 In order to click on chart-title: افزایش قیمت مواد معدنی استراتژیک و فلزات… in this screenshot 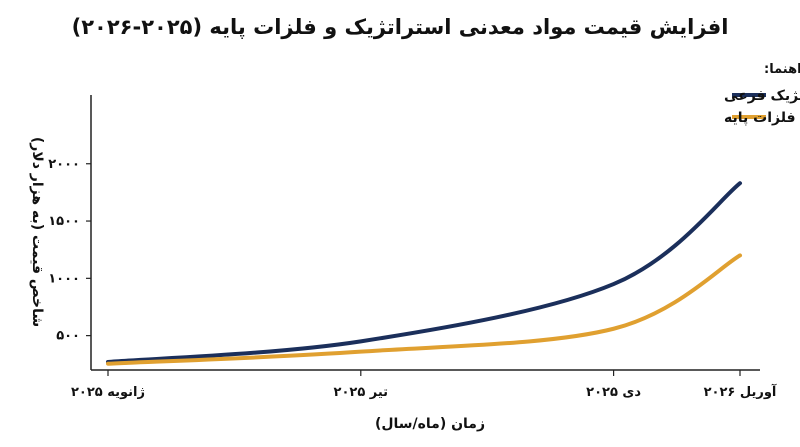, I will do `click(400, 27)`.